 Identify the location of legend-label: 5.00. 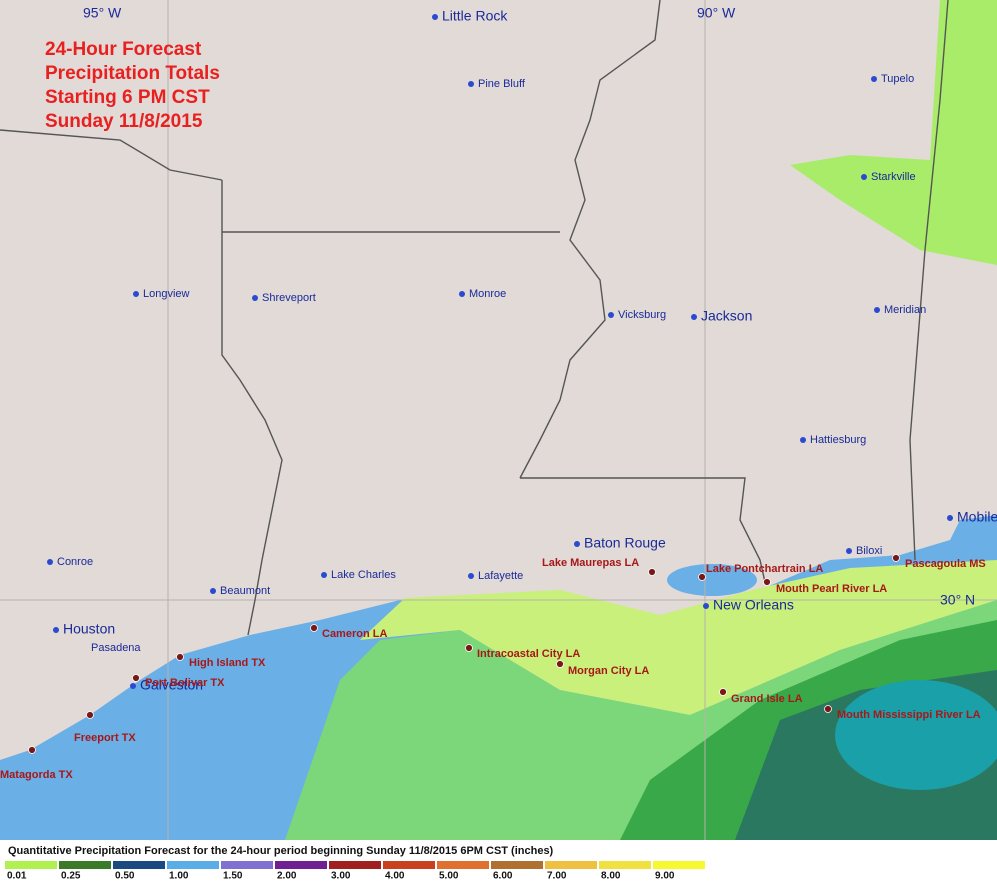
(449, 876).